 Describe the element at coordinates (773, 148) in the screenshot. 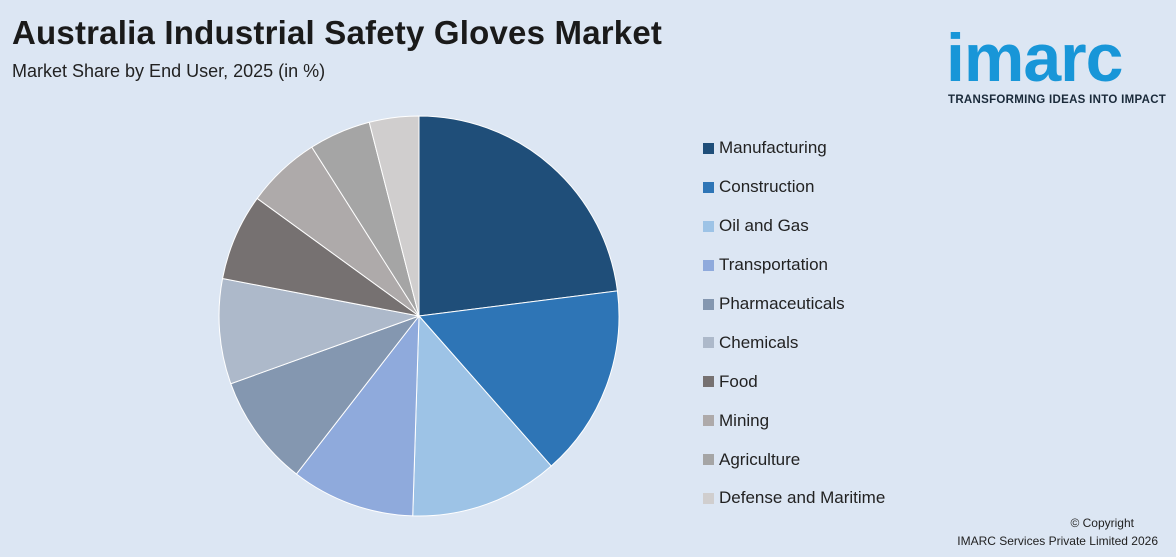

I see `legend-label: Manufacturing` at that location.